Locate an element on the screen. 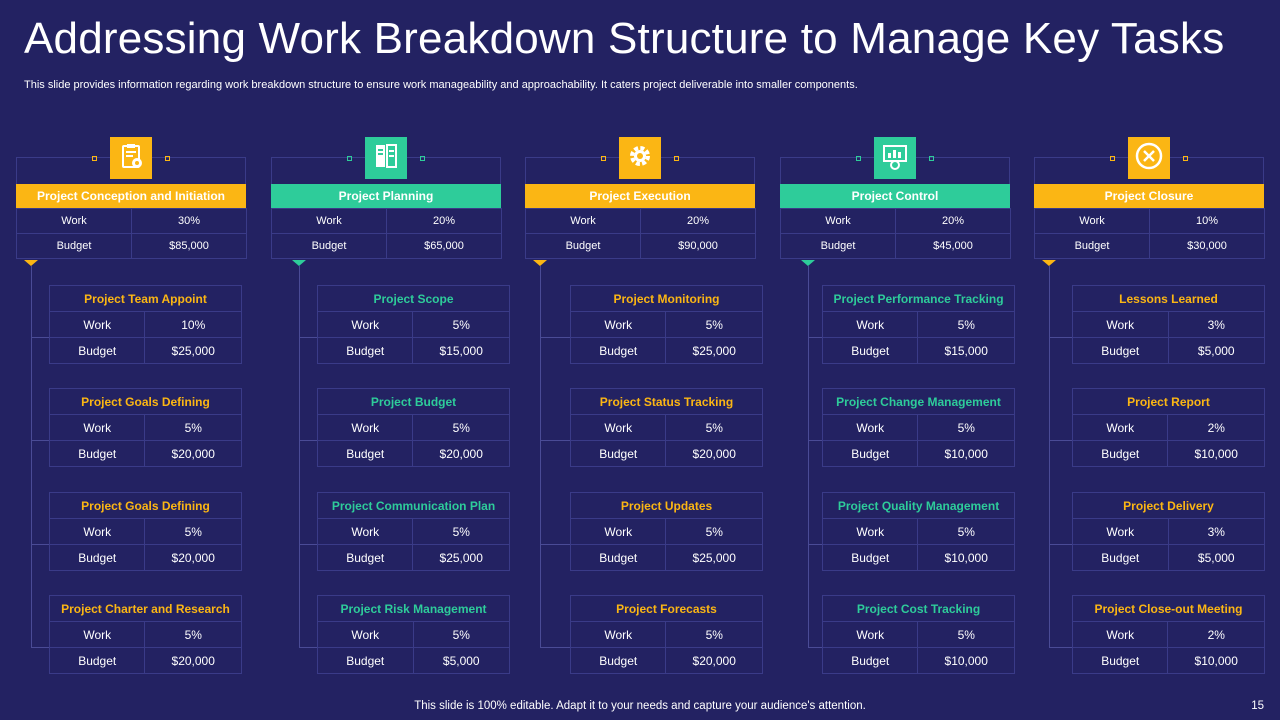  task-card: Project Monitoring Work 5% Budget $25,000 is located at coordinates (666, 324).